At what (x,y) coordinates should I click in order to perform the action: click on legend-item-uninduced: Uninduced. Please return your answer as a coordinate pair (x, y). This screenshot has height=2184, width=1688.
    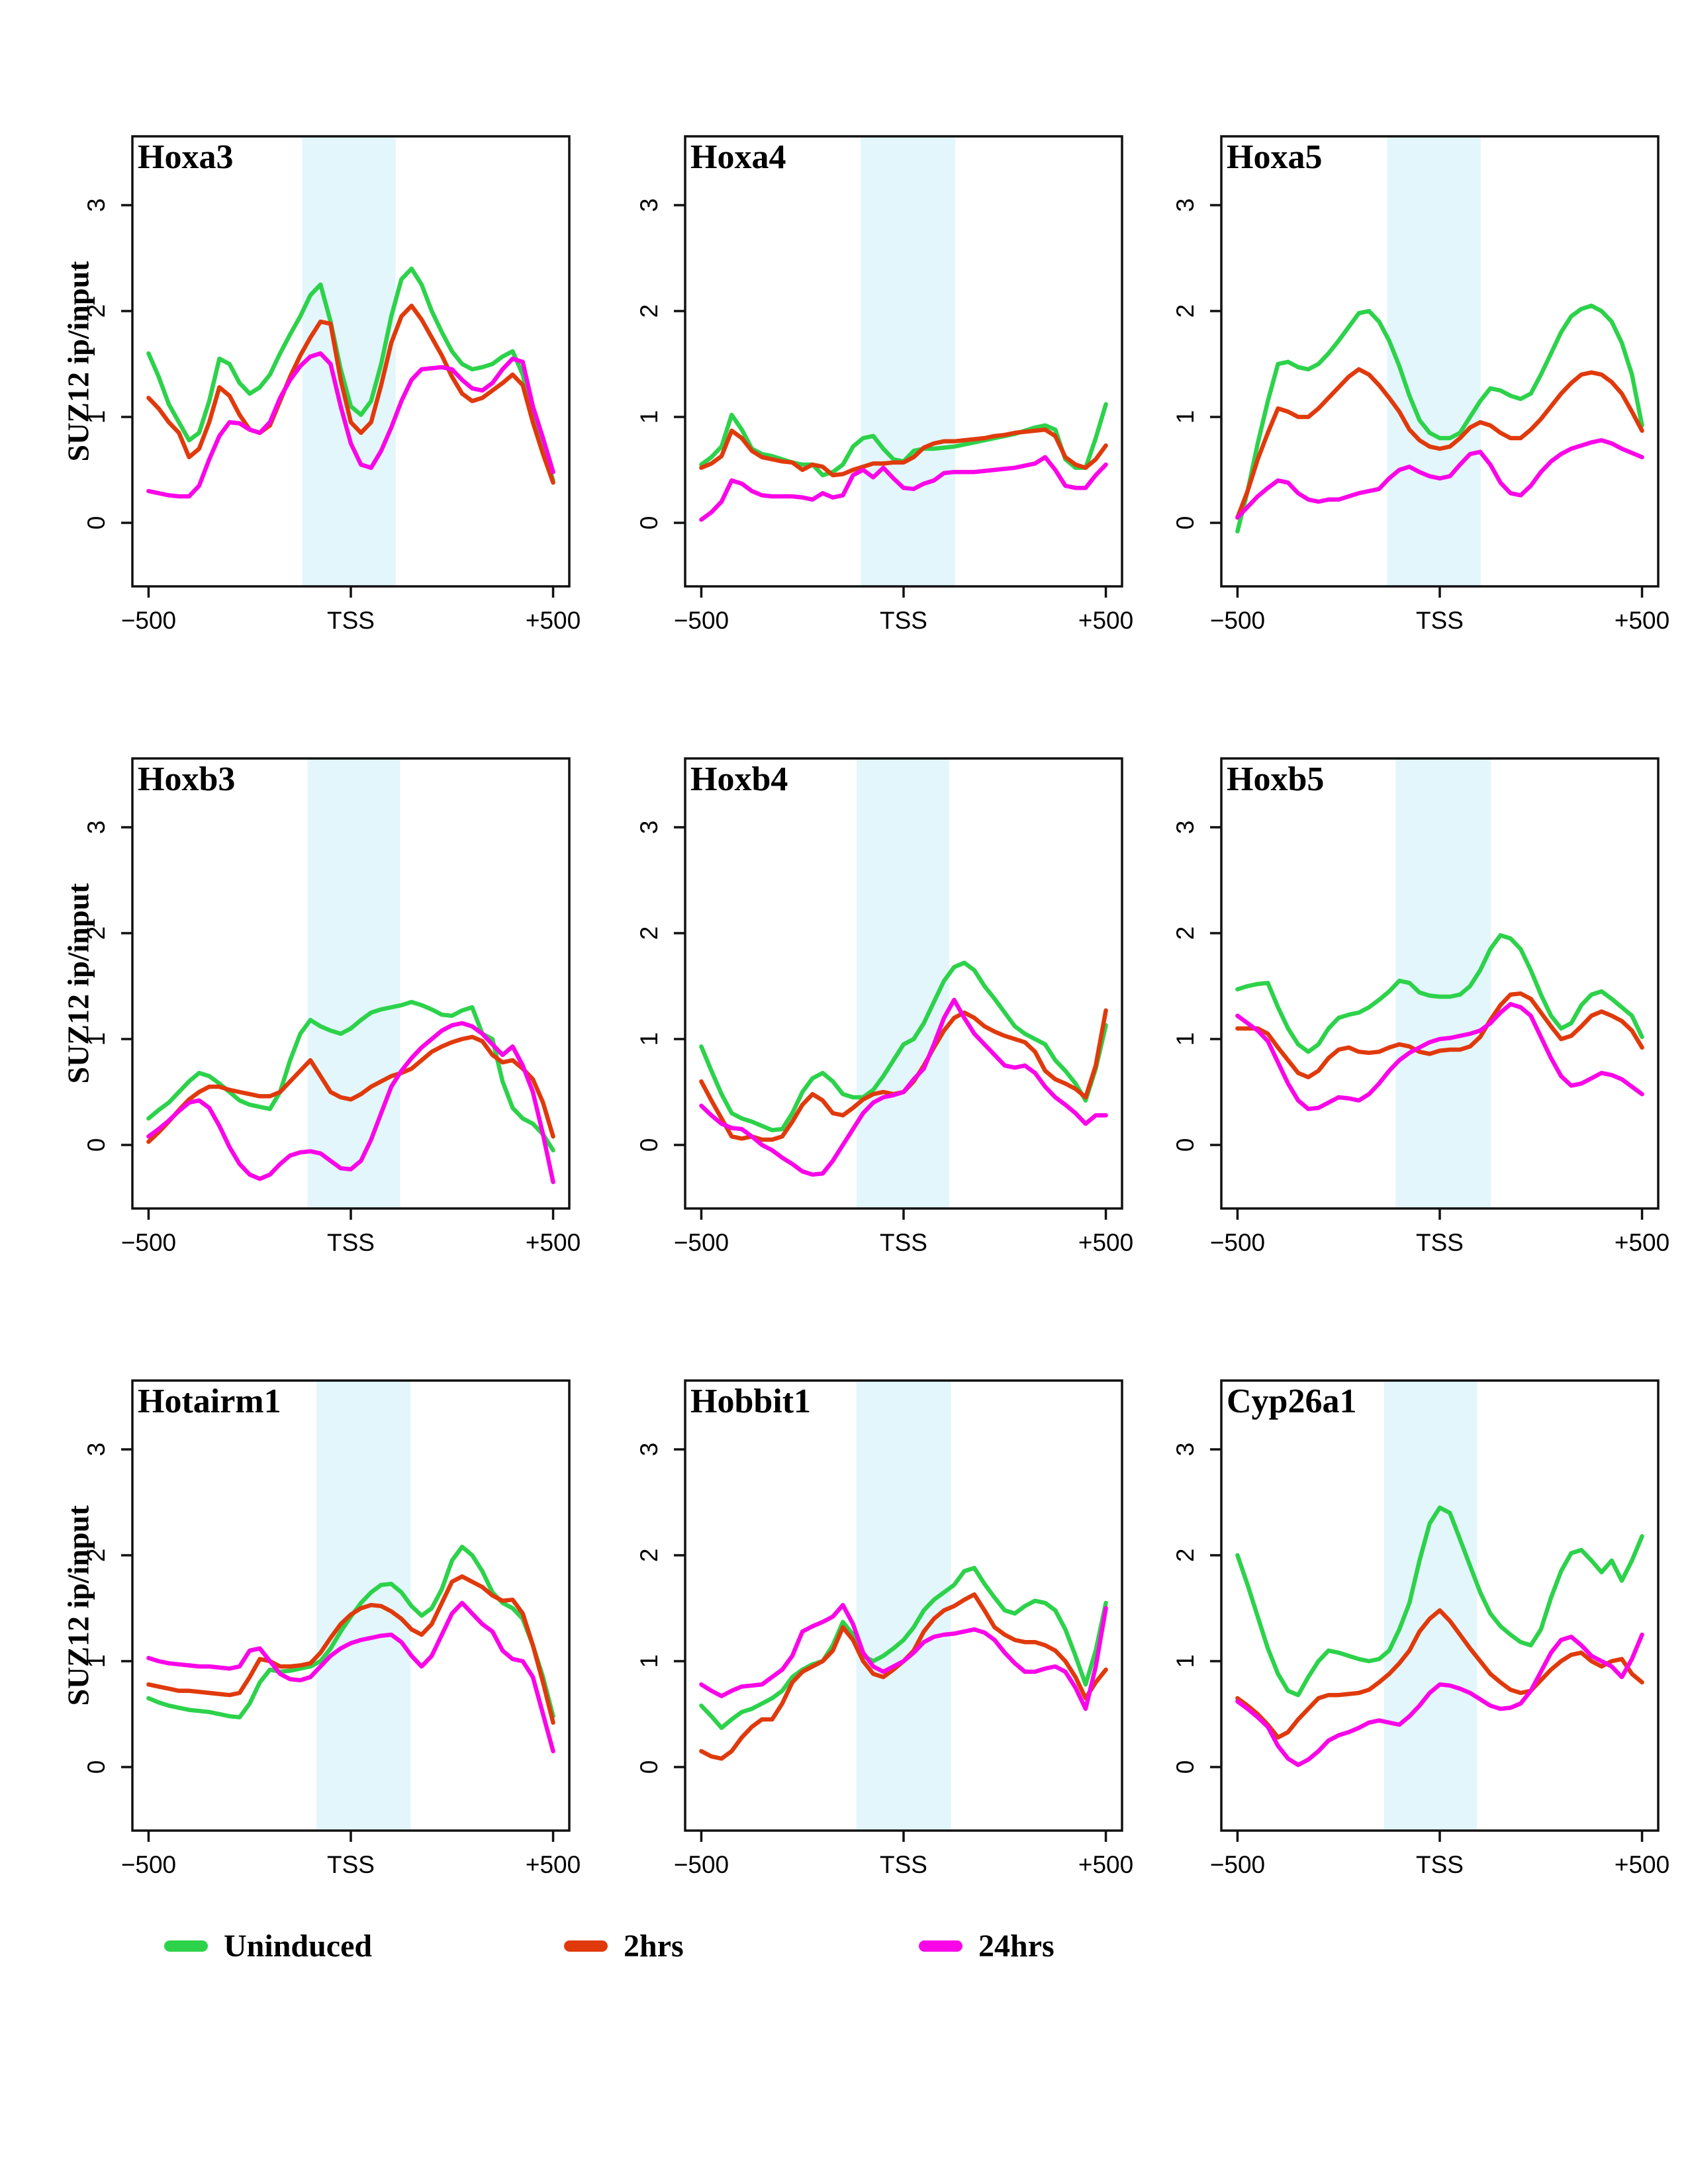
    Looking at the image, I should click on (268, 1945).